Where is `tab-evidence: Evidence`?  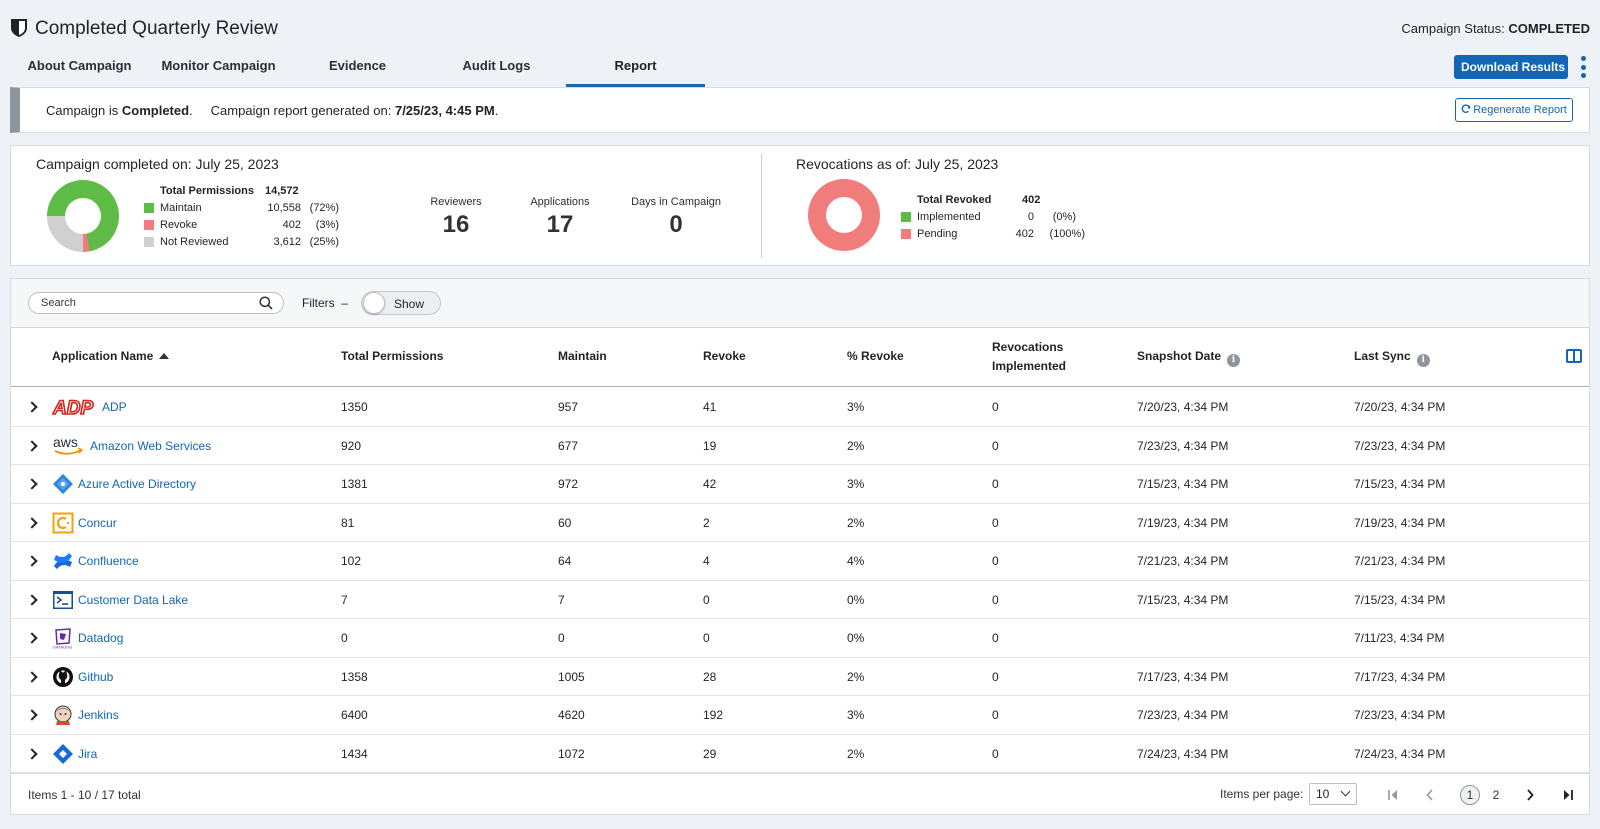 tab-evidence: Evidence is located at coordinates (357, 65).